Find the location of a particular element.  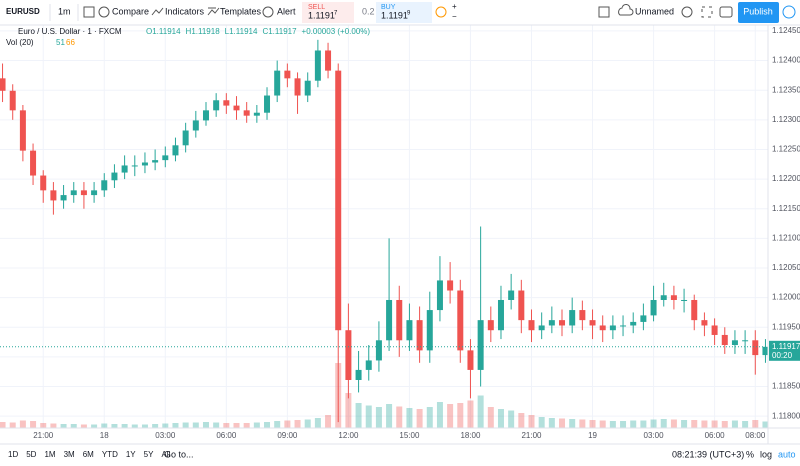

y-tick-label: 1.12150 is located at coordinates (786, 208).